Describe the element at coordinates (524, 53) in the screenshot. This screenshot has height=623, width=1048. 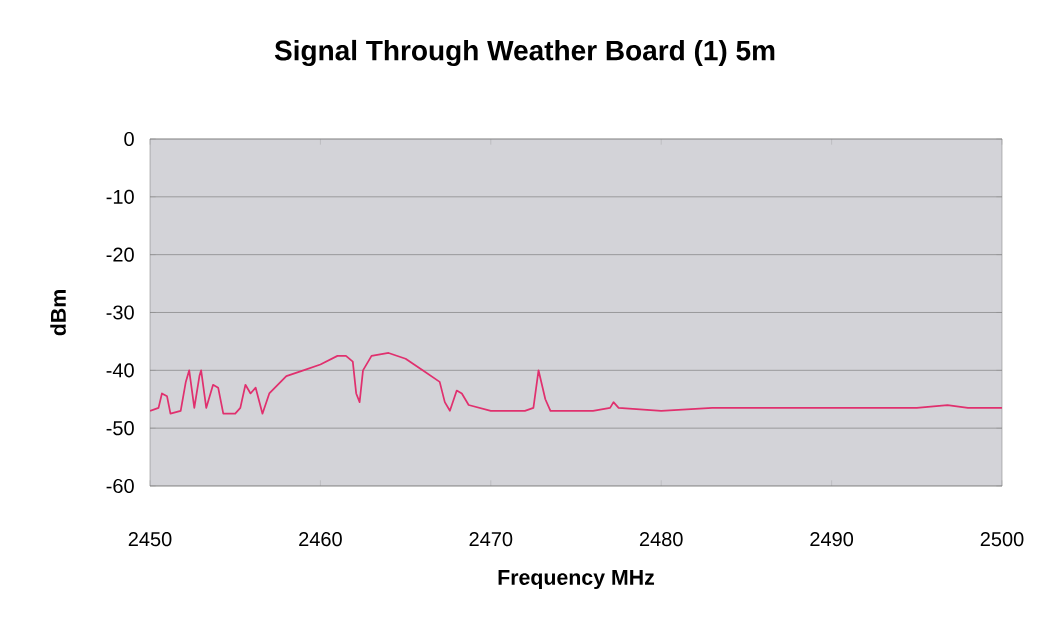
I see `chart-title: Signal Through Weather Board (1) 5m` at that location.